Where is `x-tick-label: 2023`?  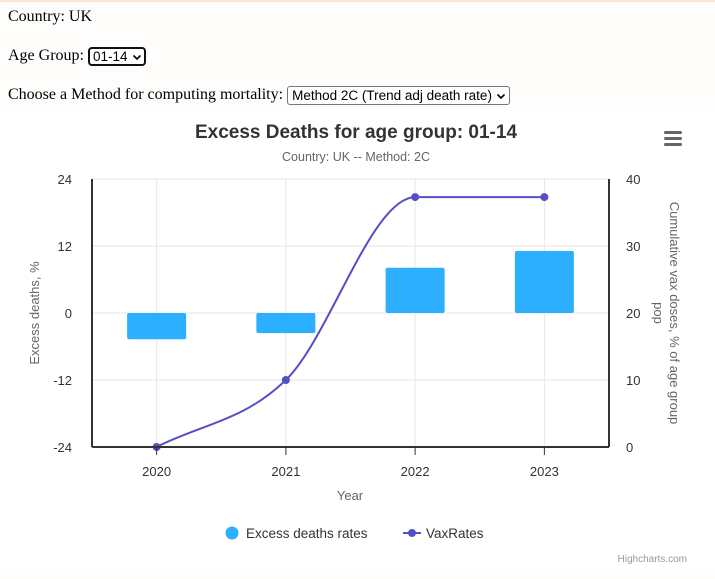
x-tick-label: 2023 is located at coordinates (544, 471).